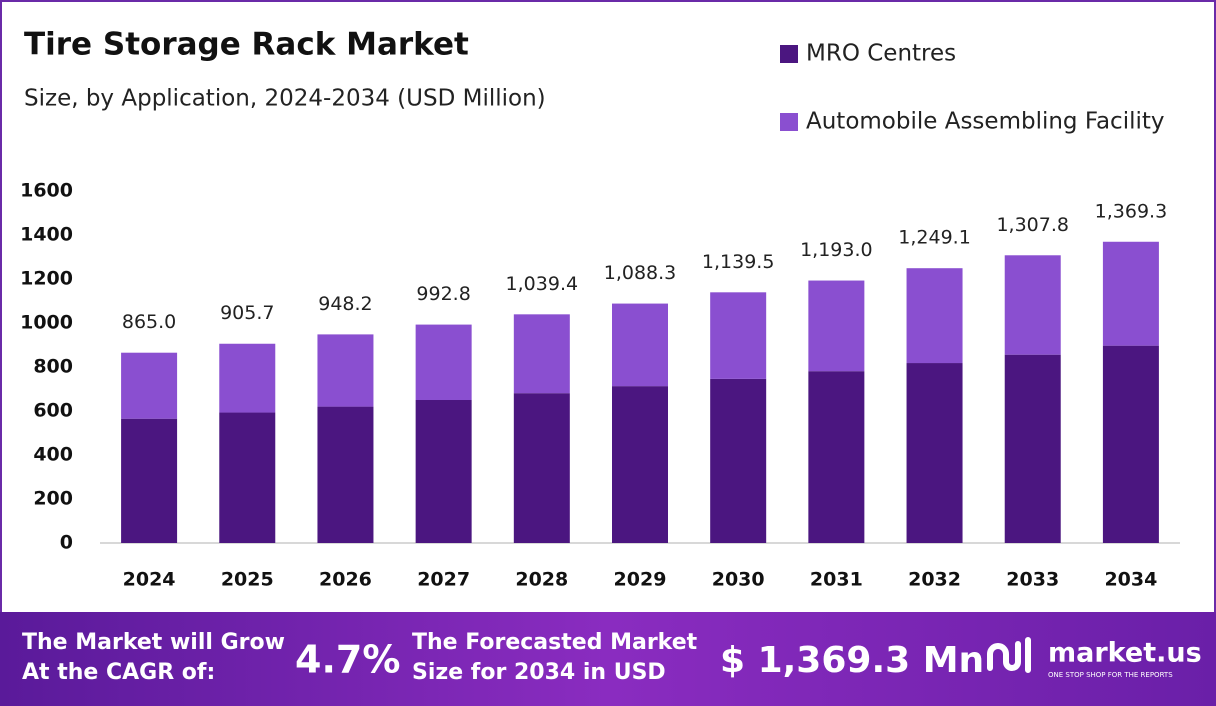 Image resolution: width=1216 pixels, height=706 pixels. What do you see at coordinates (53, 455) in the screenshot?
I see `y-tick-label: 400` at bounding box center [53, 455].